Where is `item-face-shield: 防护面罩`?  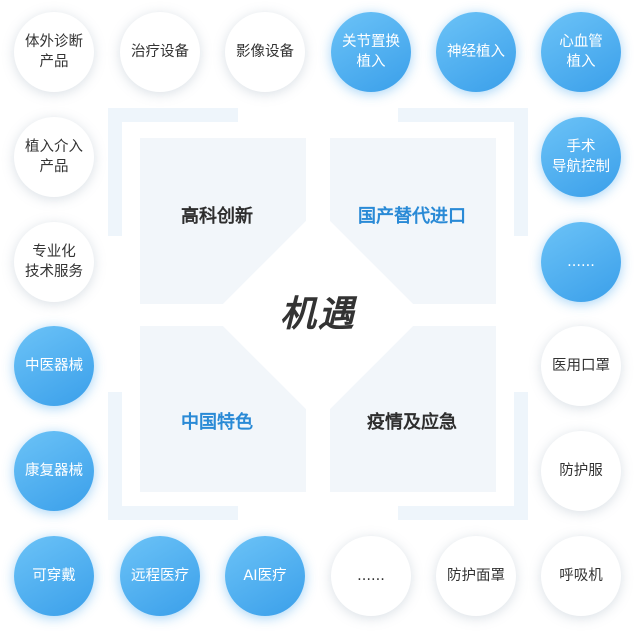 item-face-shield: 防护面罩 is located at coordinates (476, 576).